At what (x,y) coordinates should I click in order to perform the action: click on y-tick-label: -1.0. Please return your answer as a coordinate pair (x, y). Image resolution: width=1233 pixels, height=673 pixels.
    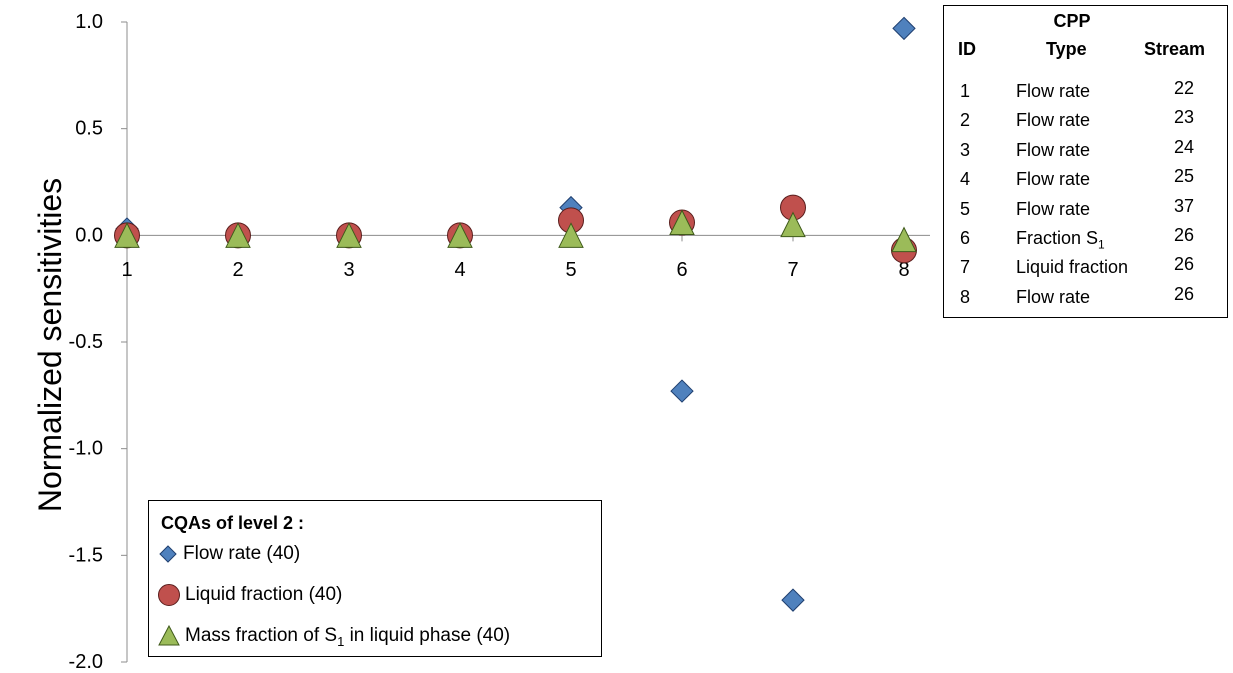
    Looking at the image, I should click on (86, 449).